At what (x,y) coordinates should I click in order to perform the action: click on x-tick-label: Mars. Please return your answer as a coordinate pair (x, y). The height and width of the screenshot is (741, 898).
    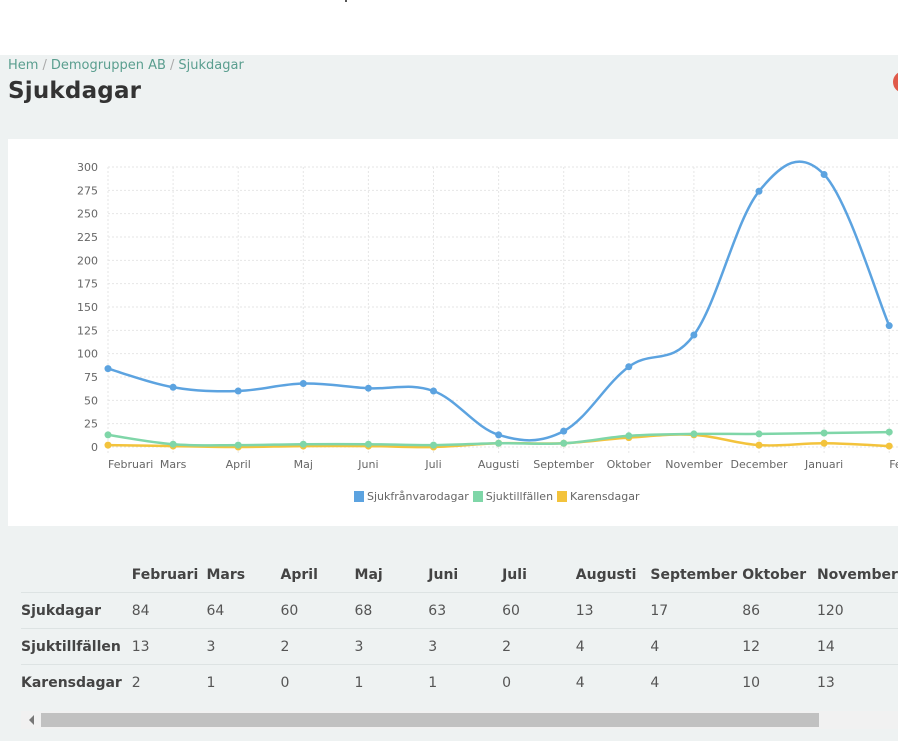
    Looking at the image, I should click on (173, 464).